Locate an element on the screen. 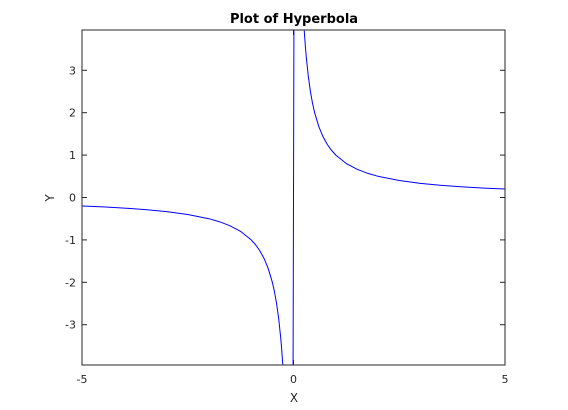  x-axis-label: X is located at coordinates (294, 398).